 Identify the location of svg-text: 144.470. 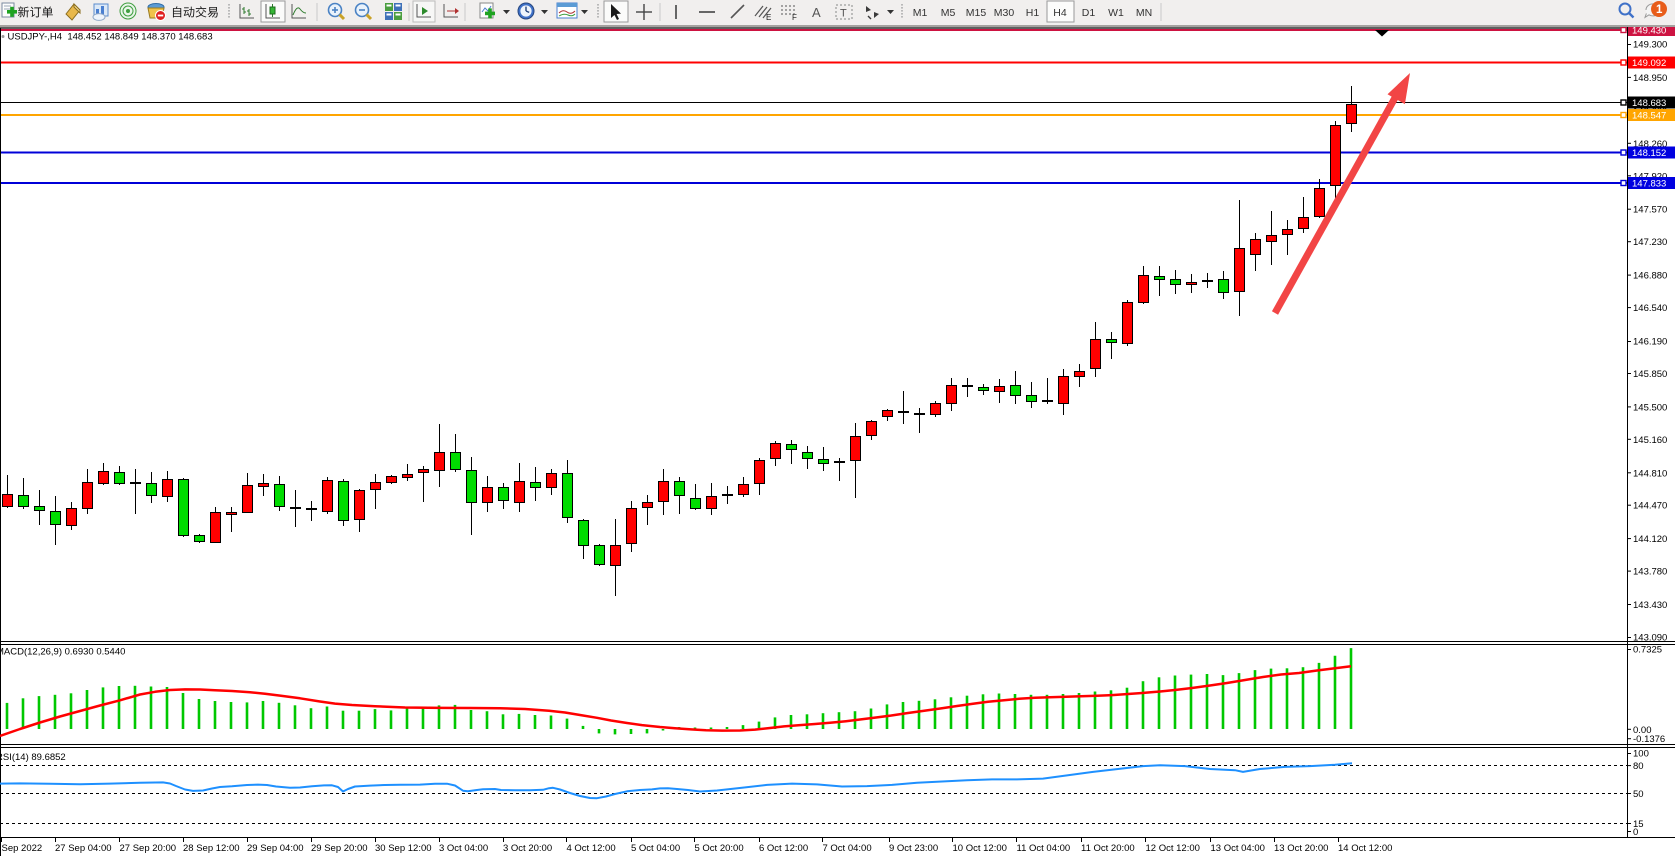
(1650, 506).